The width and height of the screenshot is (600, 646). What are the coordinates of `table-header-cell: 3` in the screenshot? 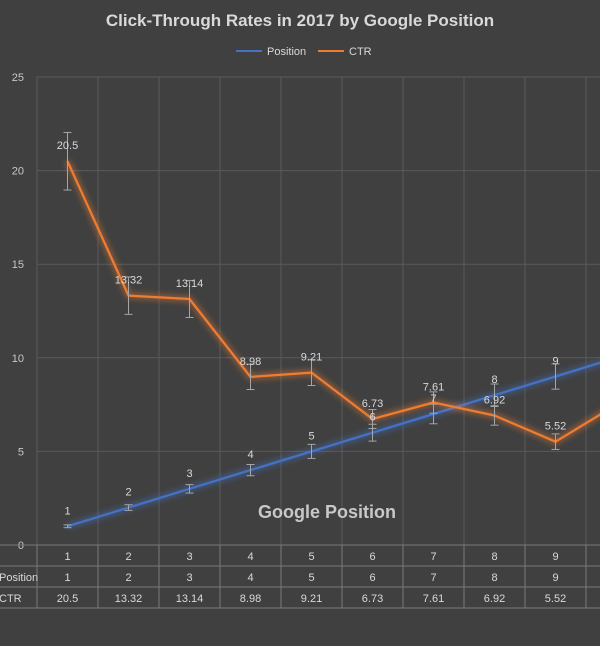 It's located at (189, 557).